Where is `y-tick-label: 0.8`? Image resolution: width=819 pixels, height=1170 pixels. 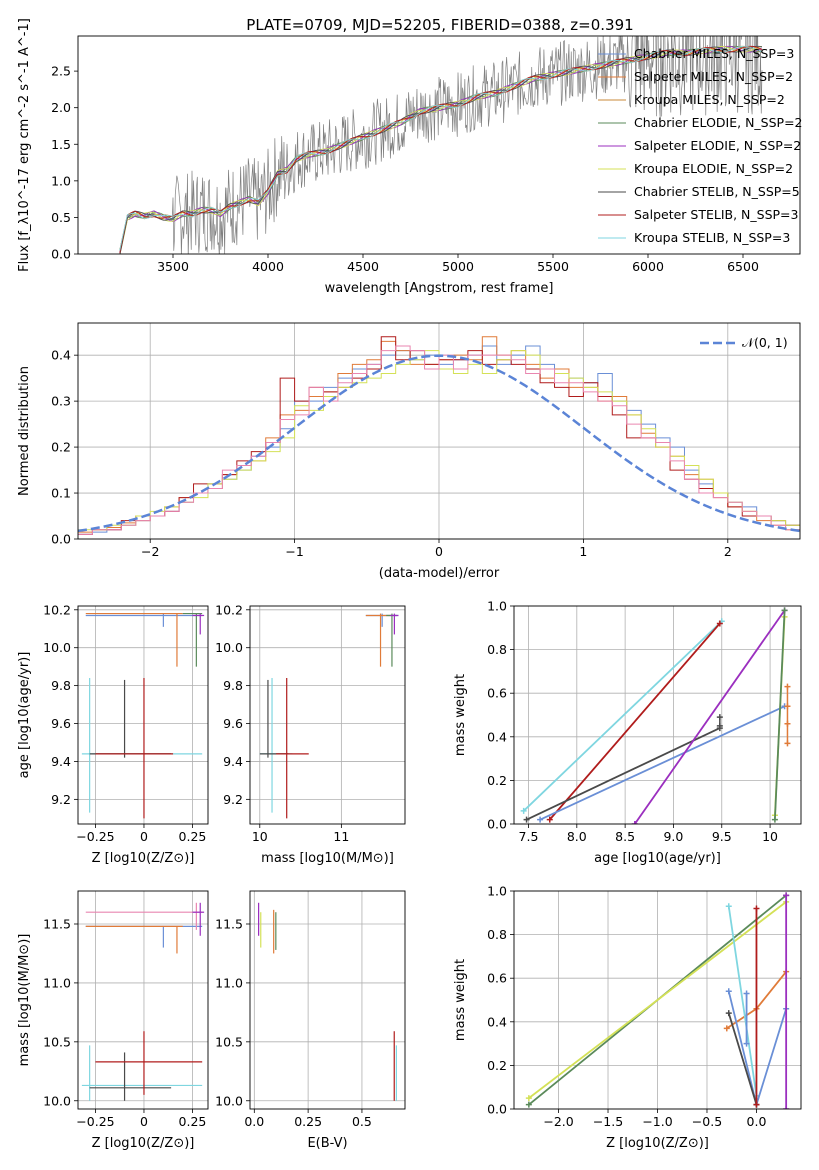
y-tick-label: 0.8 is located at coordinates (497, 649).